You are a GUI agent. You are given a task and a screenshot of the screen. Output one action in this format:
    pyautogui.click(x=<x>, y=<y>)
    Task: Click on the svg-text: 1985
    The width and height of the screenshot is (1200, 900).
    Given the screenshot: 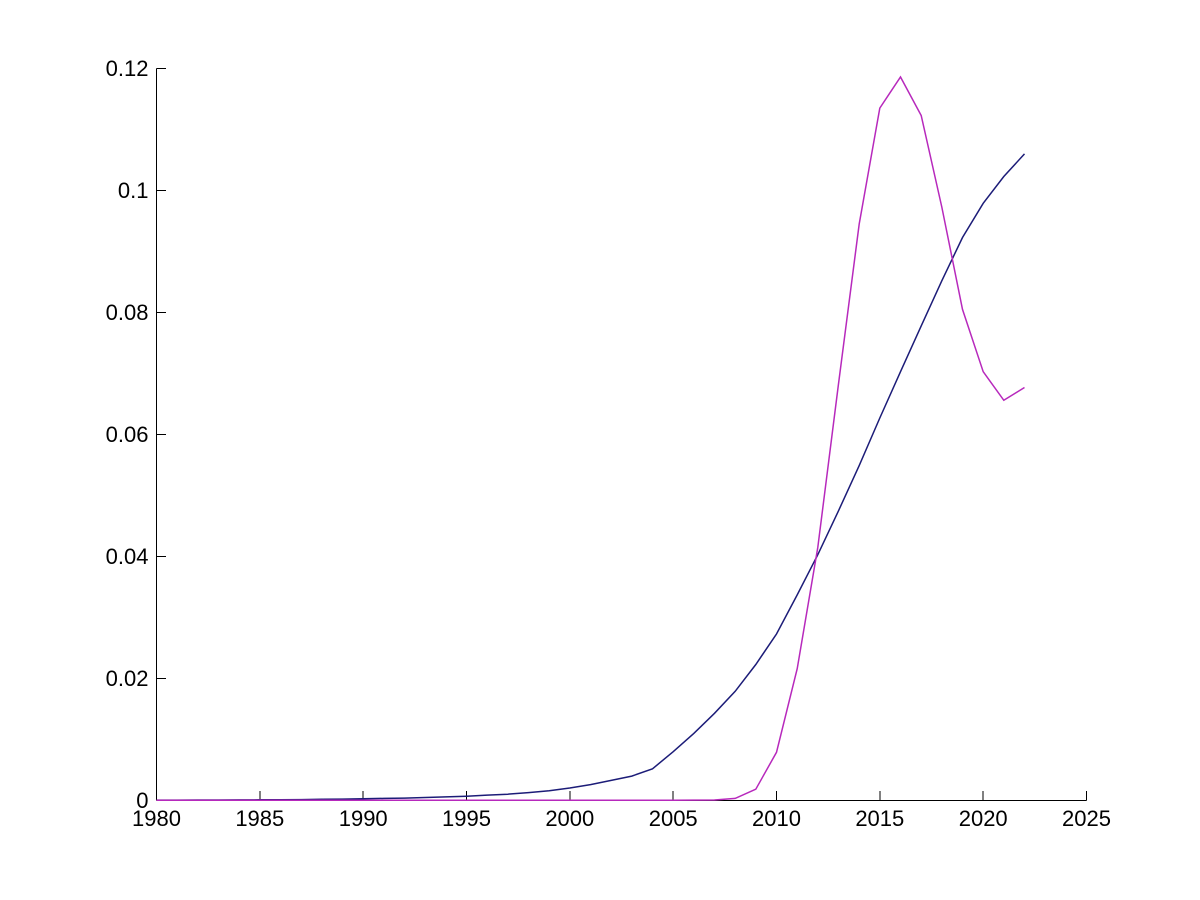 What is the action you would take?
    pyautogui.click(x=259, y=818)
    